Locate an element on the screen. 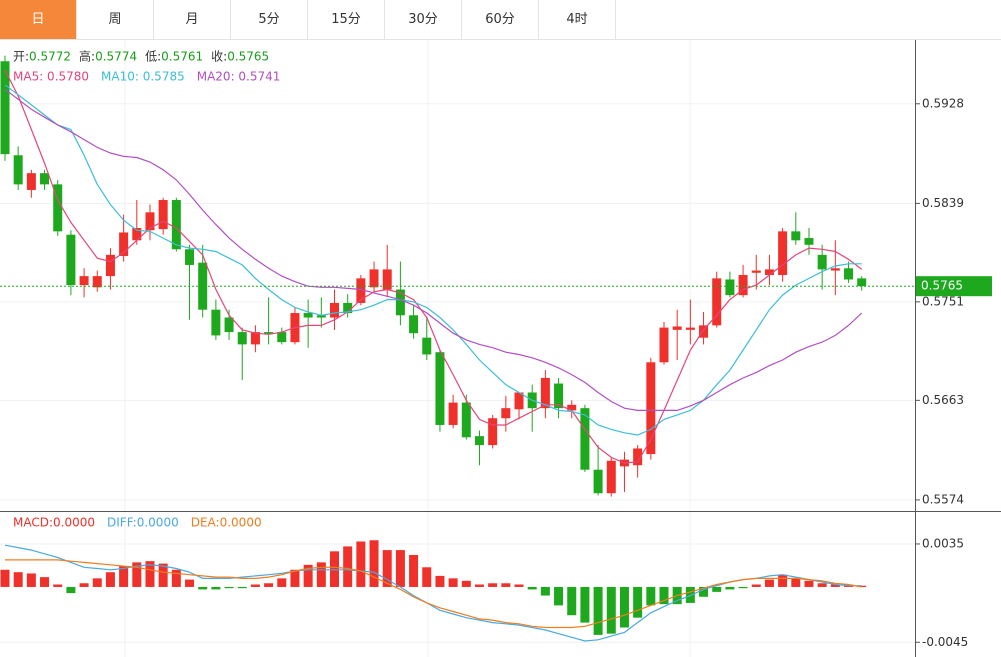 This screenshot has height=657, width=1001. tab: 15分 is located at coordinates (346, 19).